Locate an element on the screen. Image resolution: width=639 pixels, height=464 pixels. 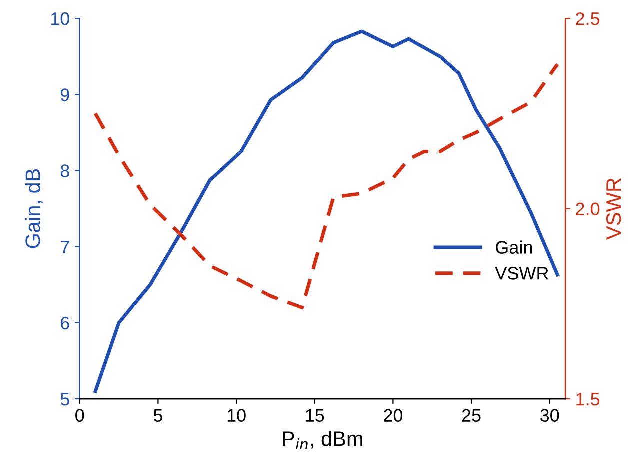
y2-axis-title: VSWR is located at coordinates (614, 209).